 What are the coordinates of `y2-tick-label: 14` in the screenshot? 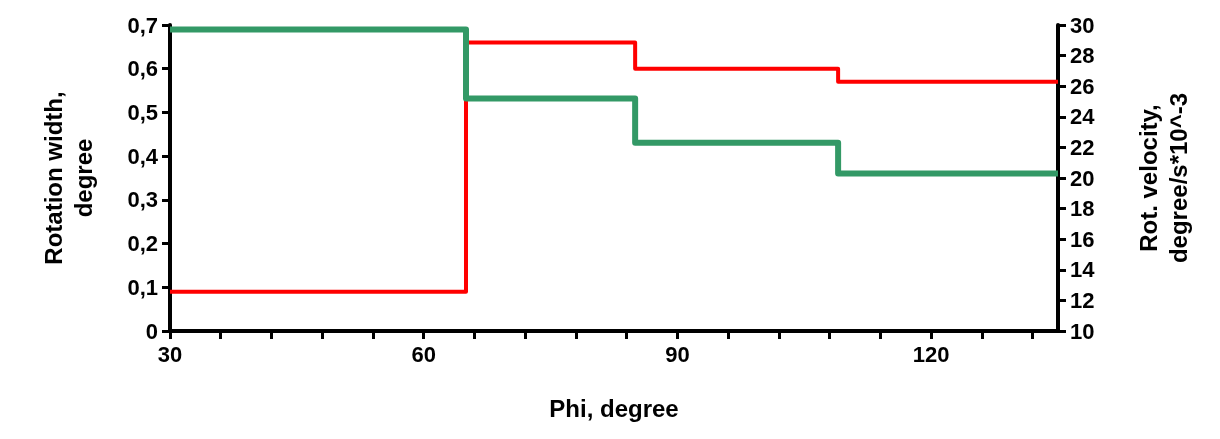 It's located at (1083, 270).